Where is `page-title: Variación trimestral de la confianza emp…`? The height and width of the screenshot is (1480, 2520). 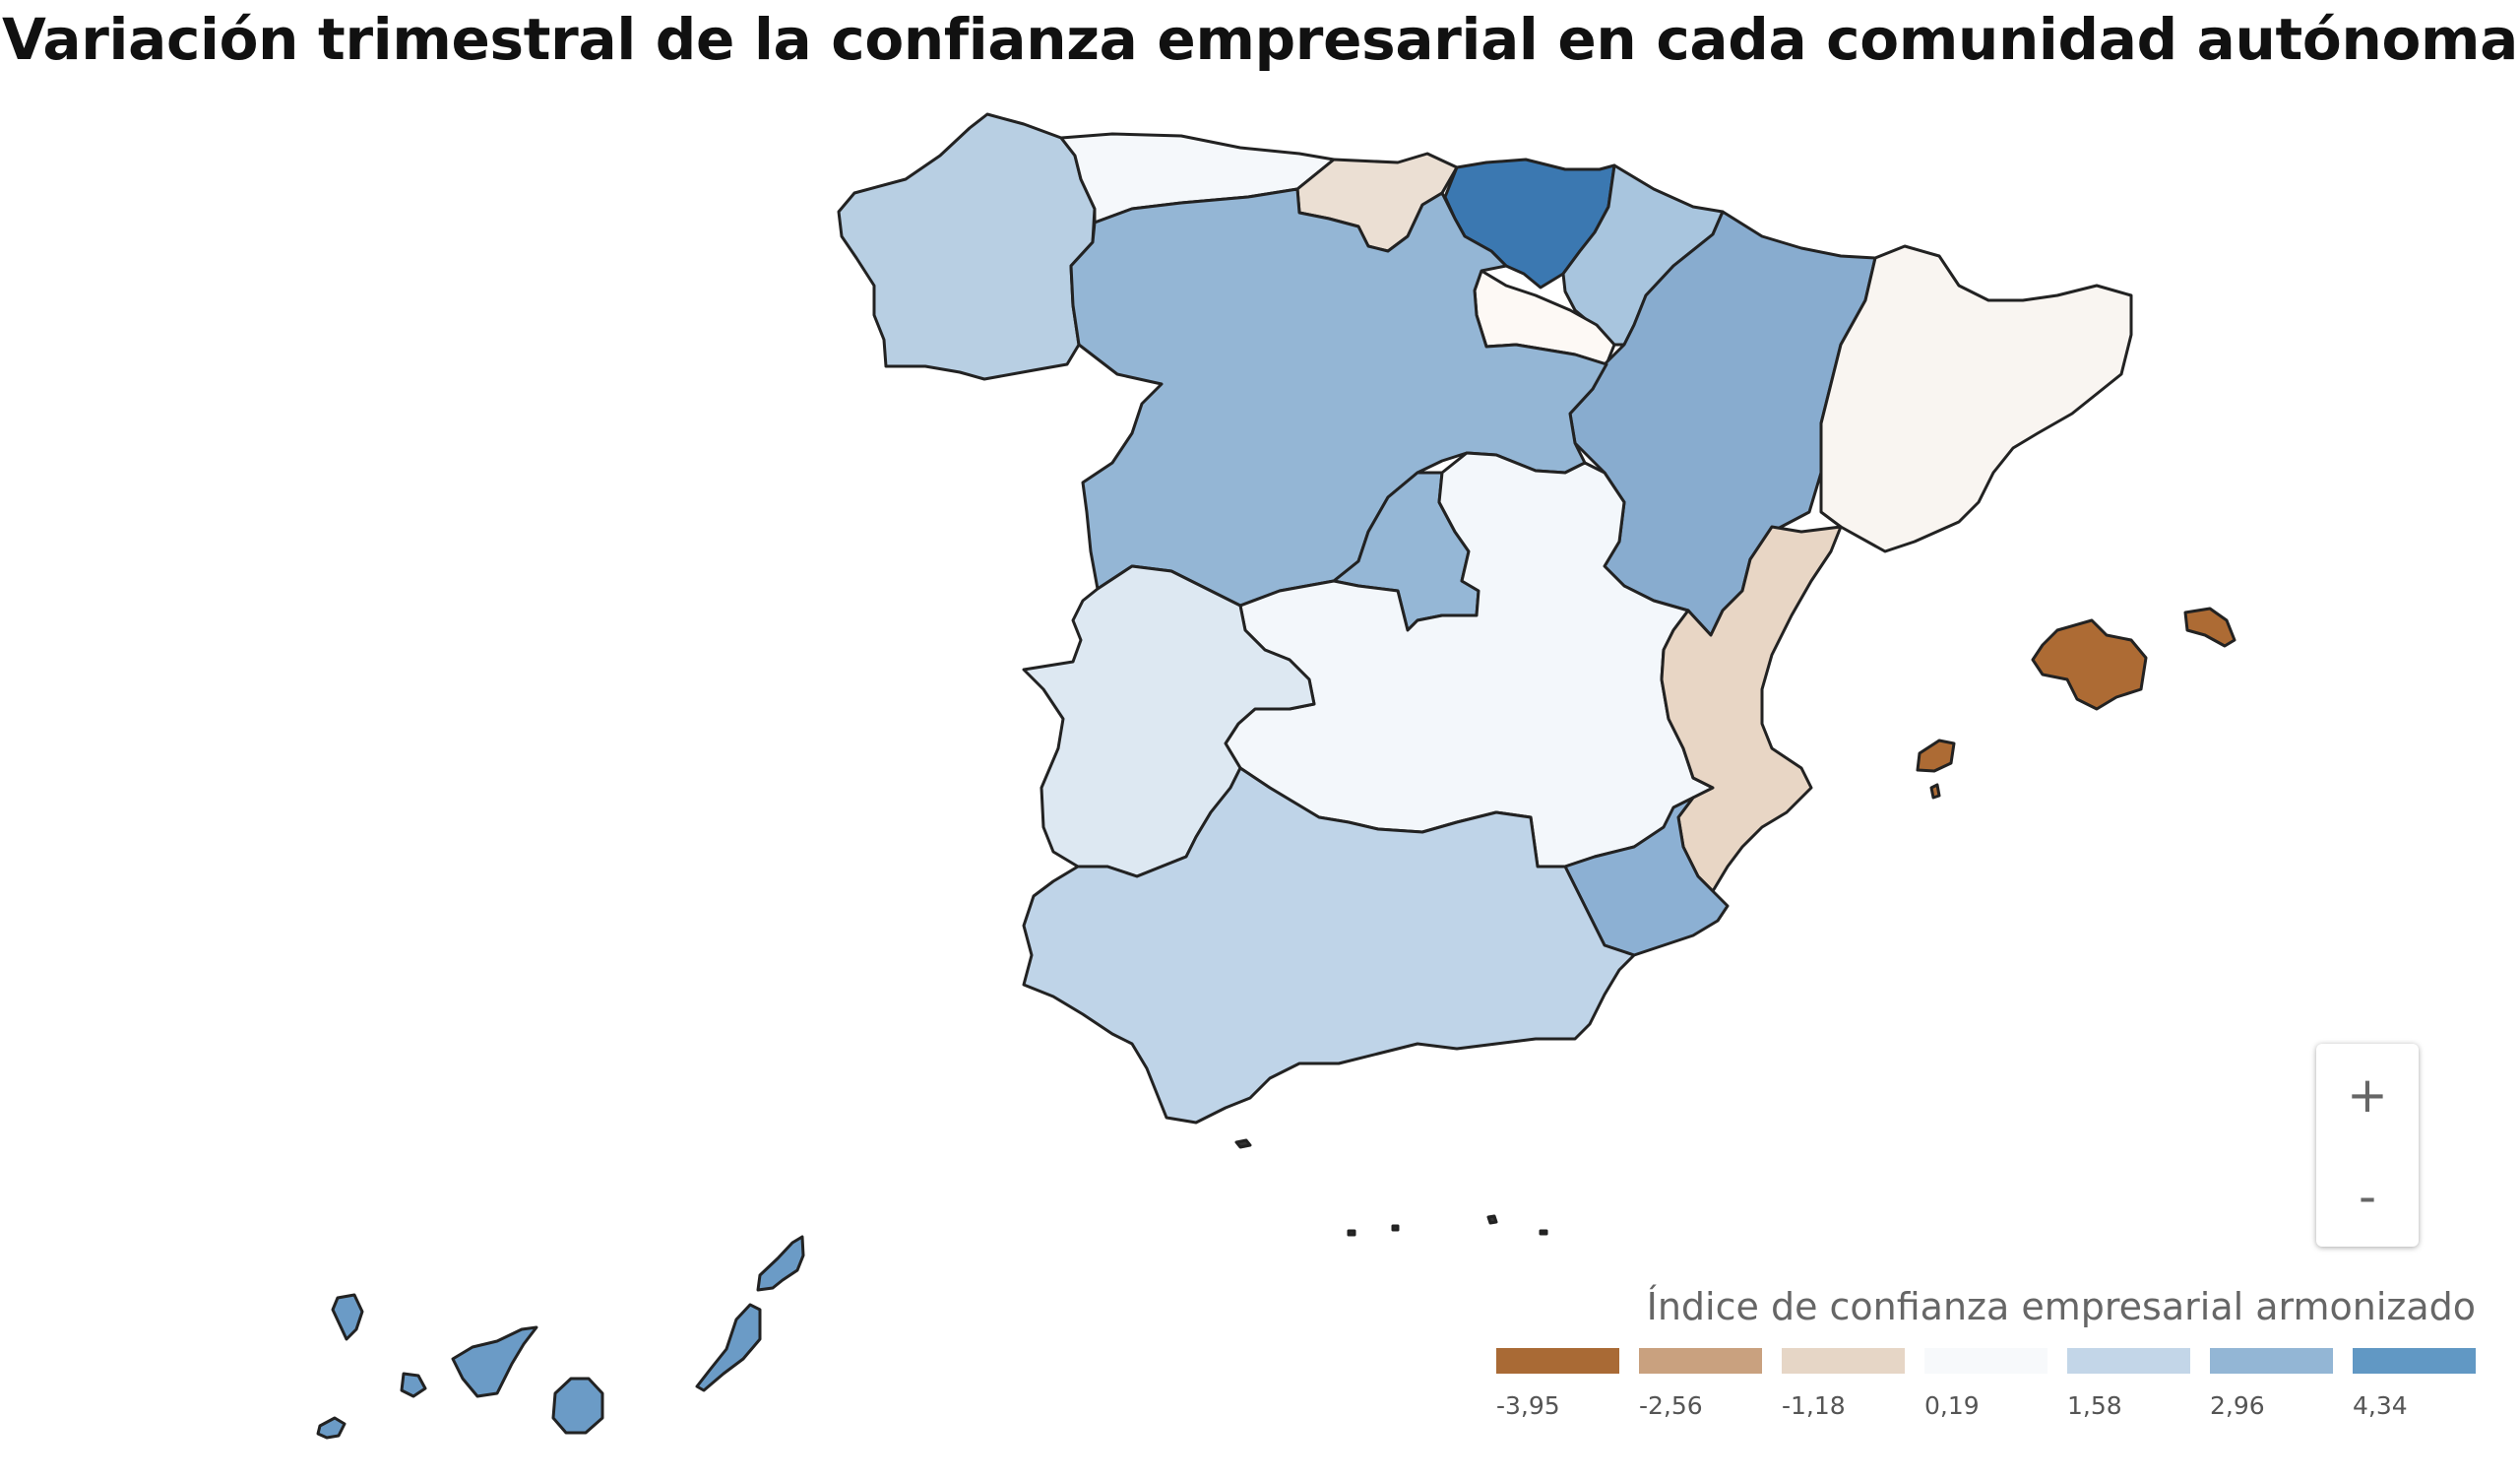 page-title: Variación trimestral de la confianza emp… is located at coordinates (1259, 39).